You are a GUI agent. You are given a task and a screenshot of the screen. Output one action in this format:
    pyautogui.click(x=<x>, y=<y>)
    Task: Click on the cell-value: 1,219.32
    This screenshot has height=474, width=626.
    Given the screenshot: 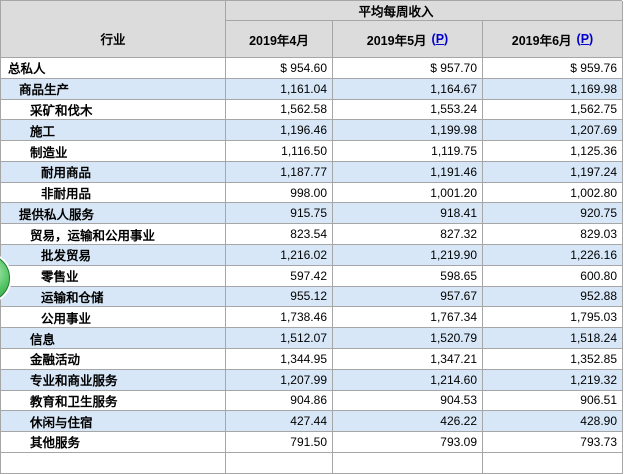 What is the action you would take?
    pyautogui.click(x=553, y=380)
    